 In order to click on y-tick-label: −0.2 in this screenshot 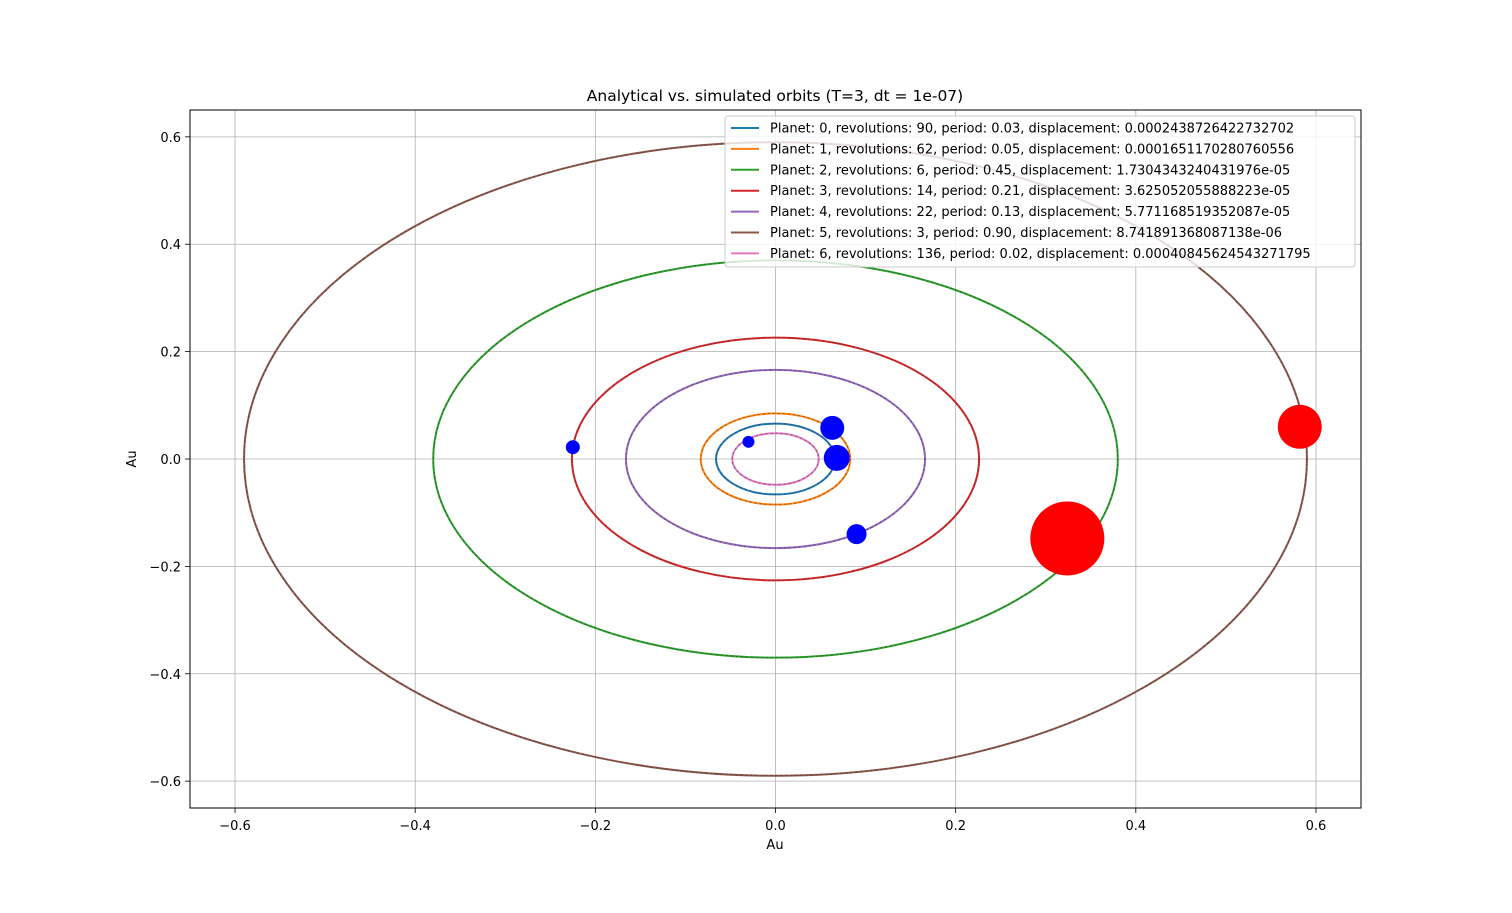, I will do `click(165, 567)`.